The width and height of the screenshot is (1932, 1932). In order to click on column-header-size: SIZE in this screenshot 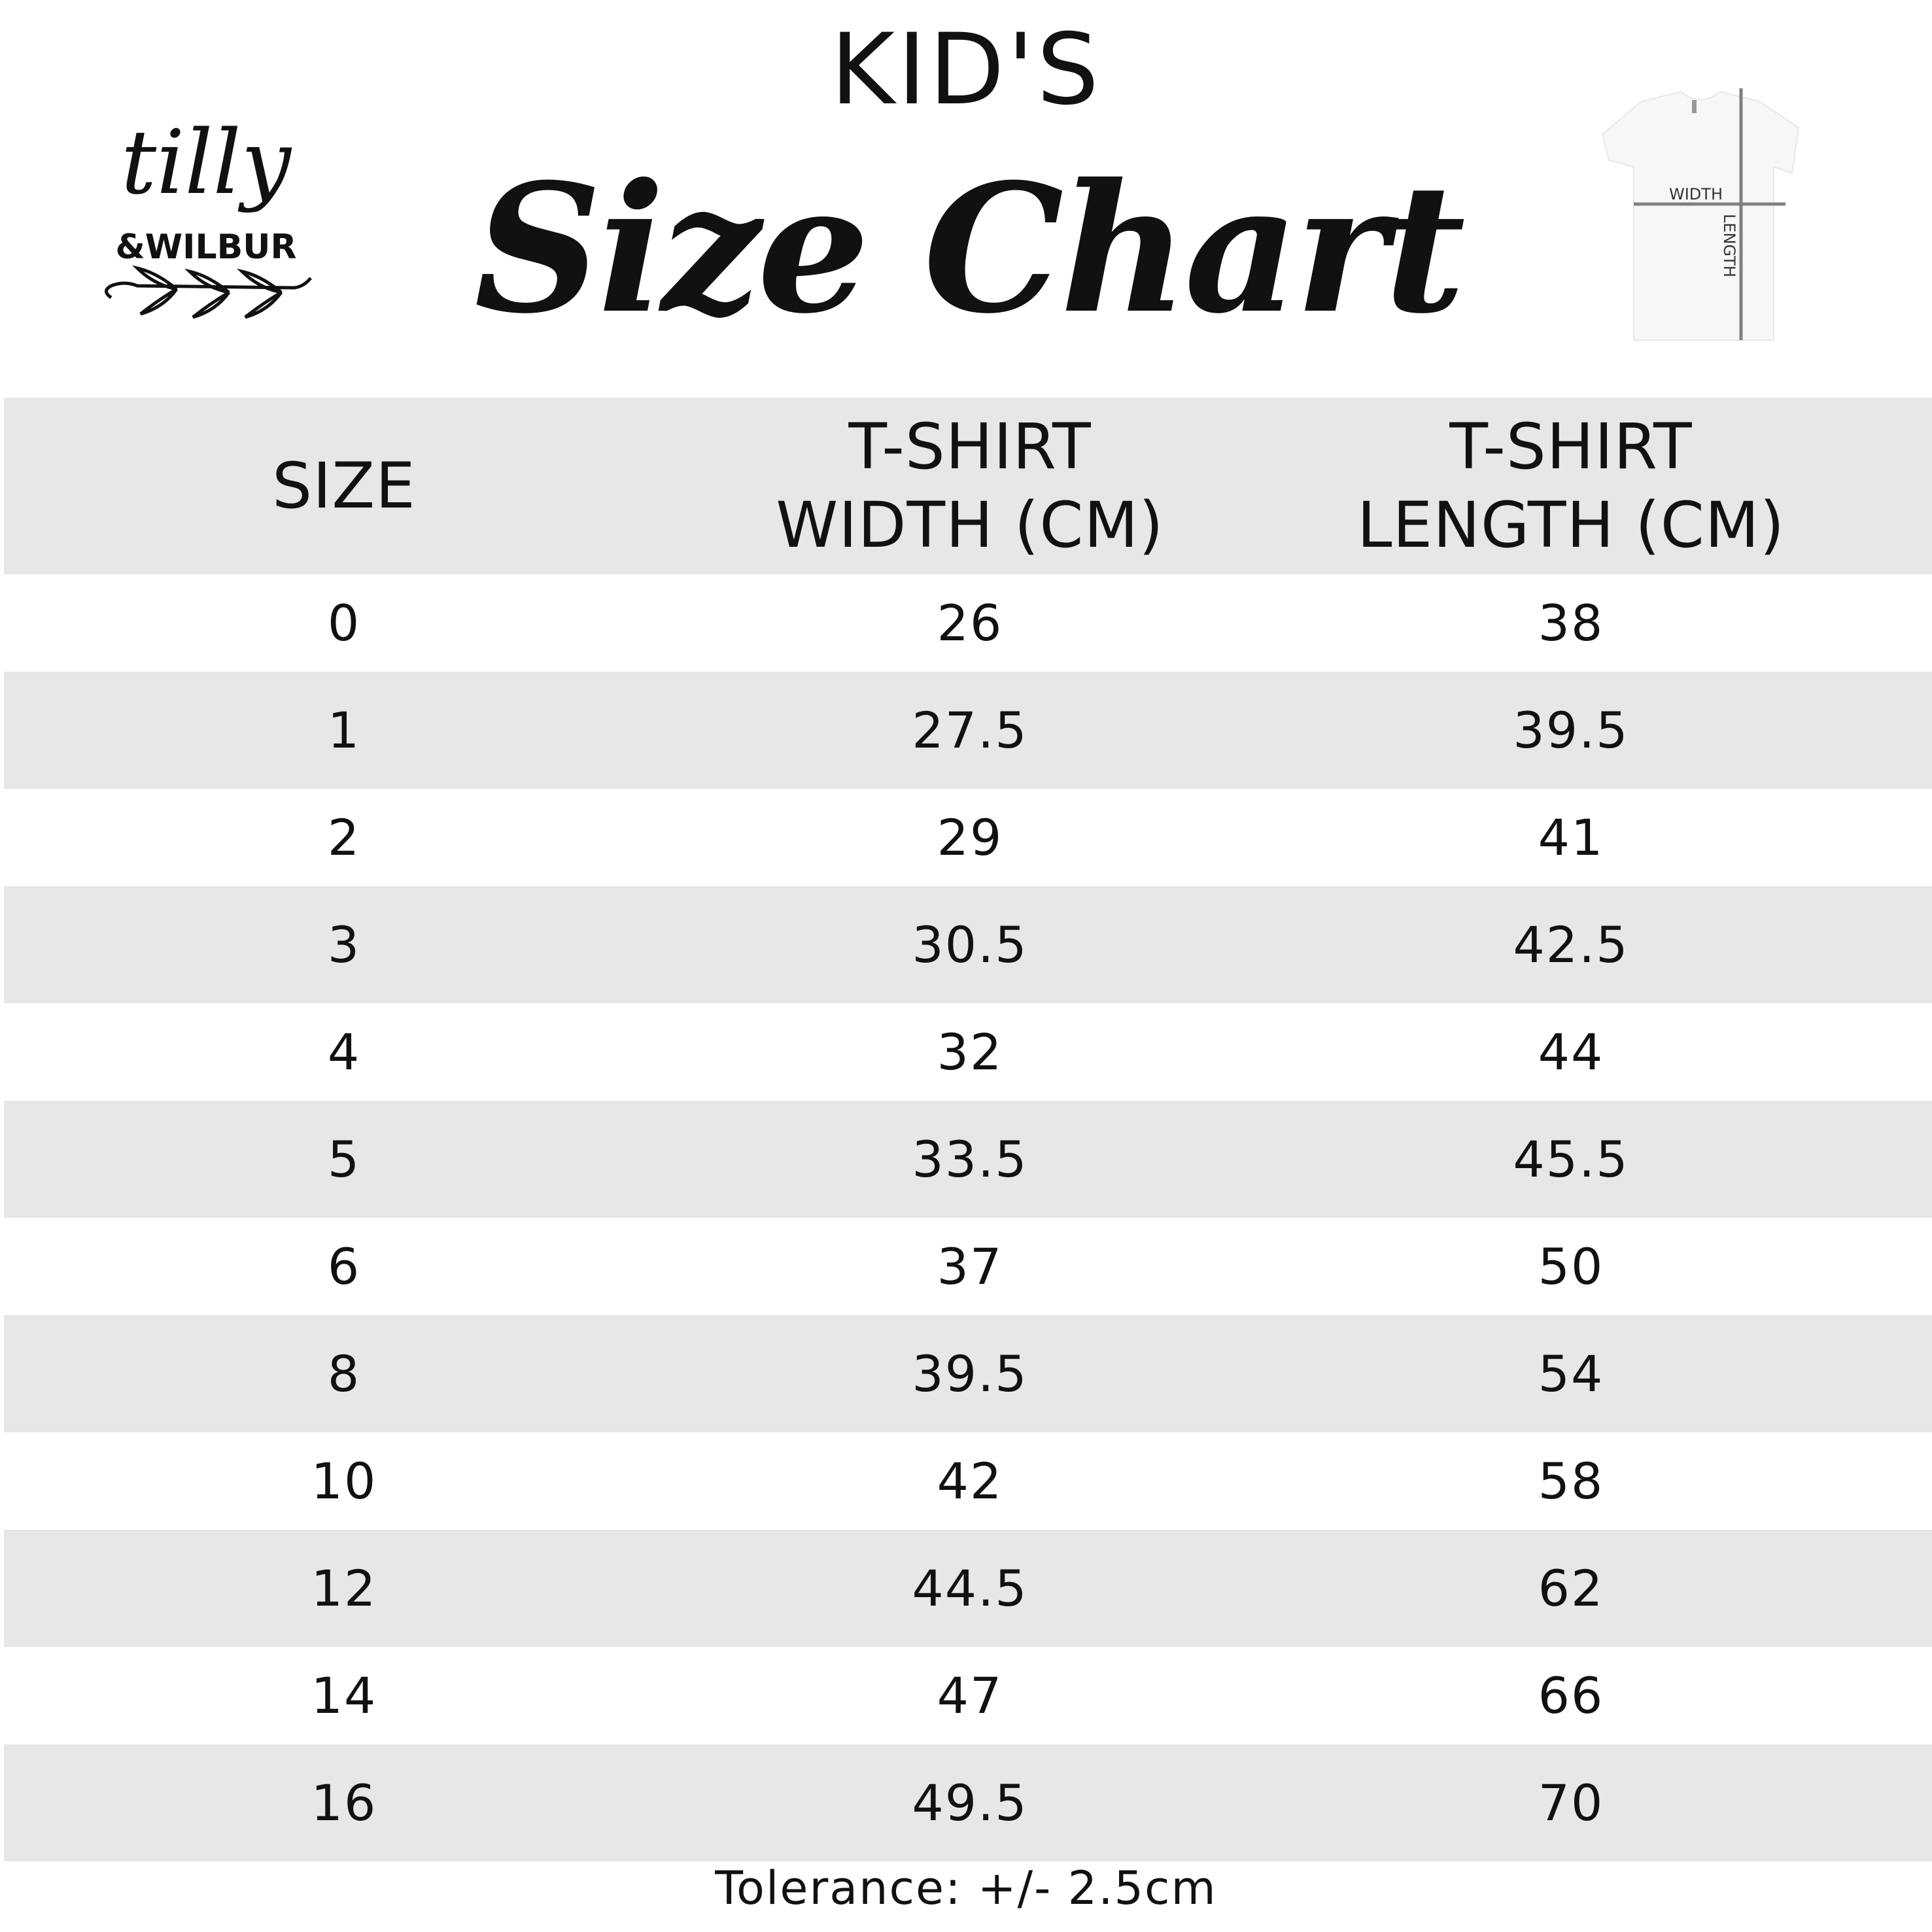, I will do `click(344, 486)`.